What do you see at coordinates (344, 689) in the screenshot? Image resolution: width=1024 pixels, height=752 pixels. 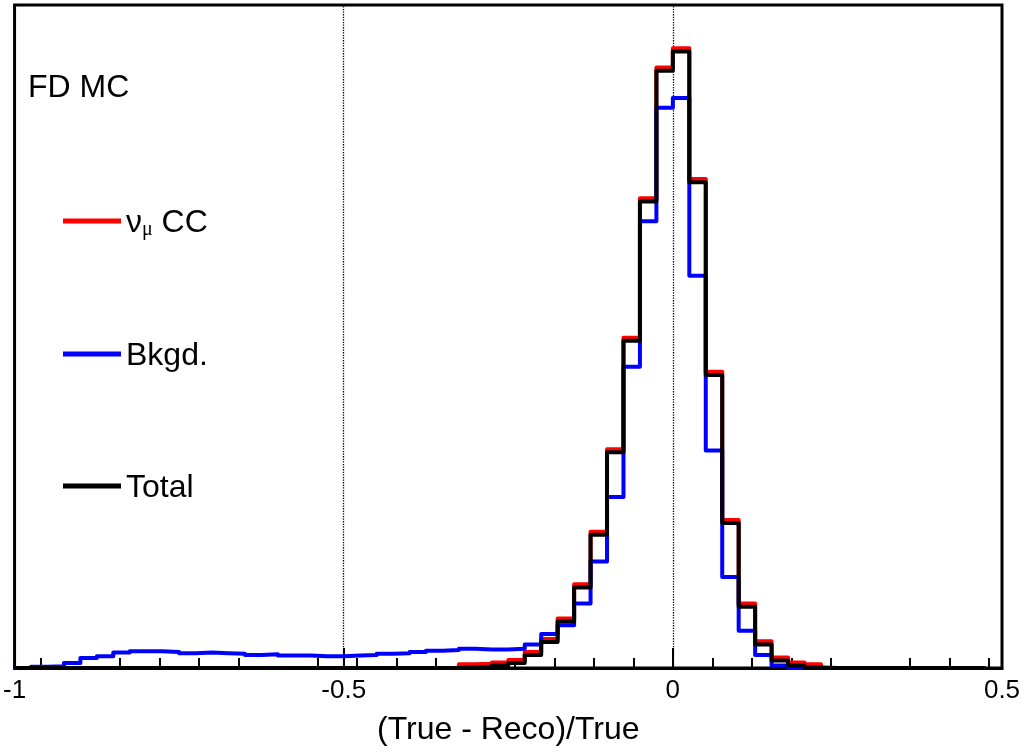 I see `x-tick-label: -0.5` at bounding box center [344, 689].